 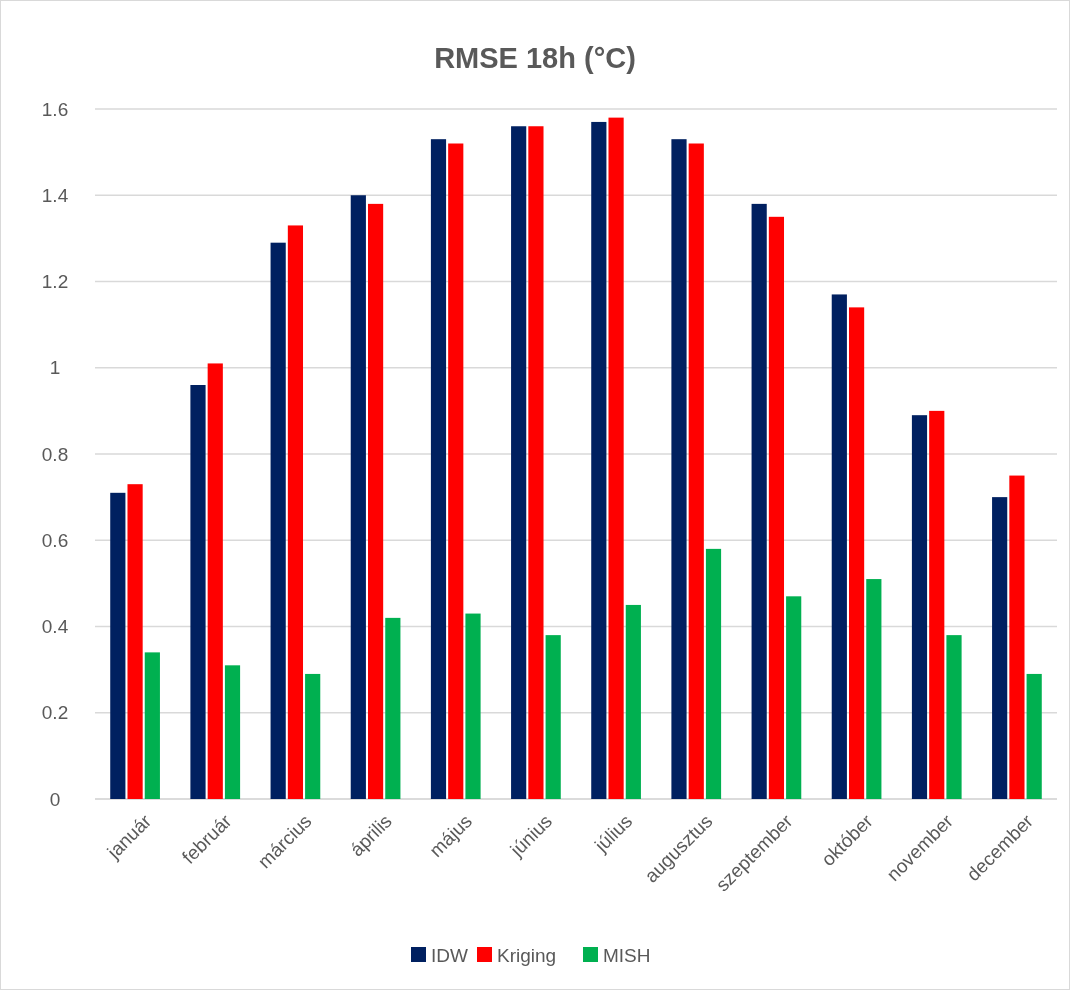 I want to click on chart-title: RMSE 18h (°C), so click(x=535, y=58).